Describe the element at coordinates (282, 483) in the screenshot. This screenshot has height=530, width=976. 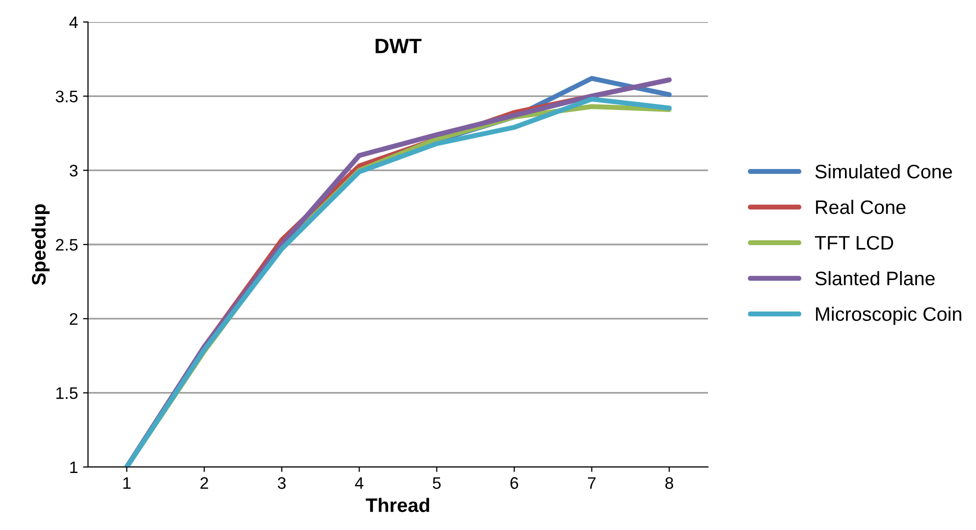
I see `x-tick-label: 3` at that location.